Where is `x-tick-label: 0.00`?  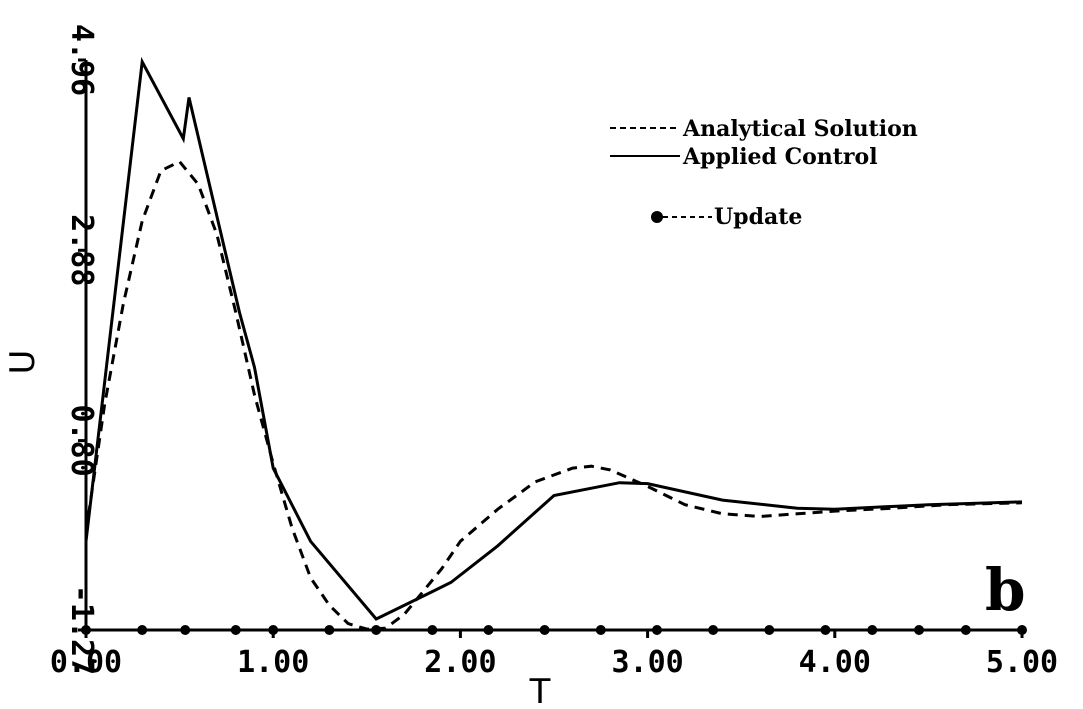 x-tick-label: 0.00 is located at coordinates (86, 662).